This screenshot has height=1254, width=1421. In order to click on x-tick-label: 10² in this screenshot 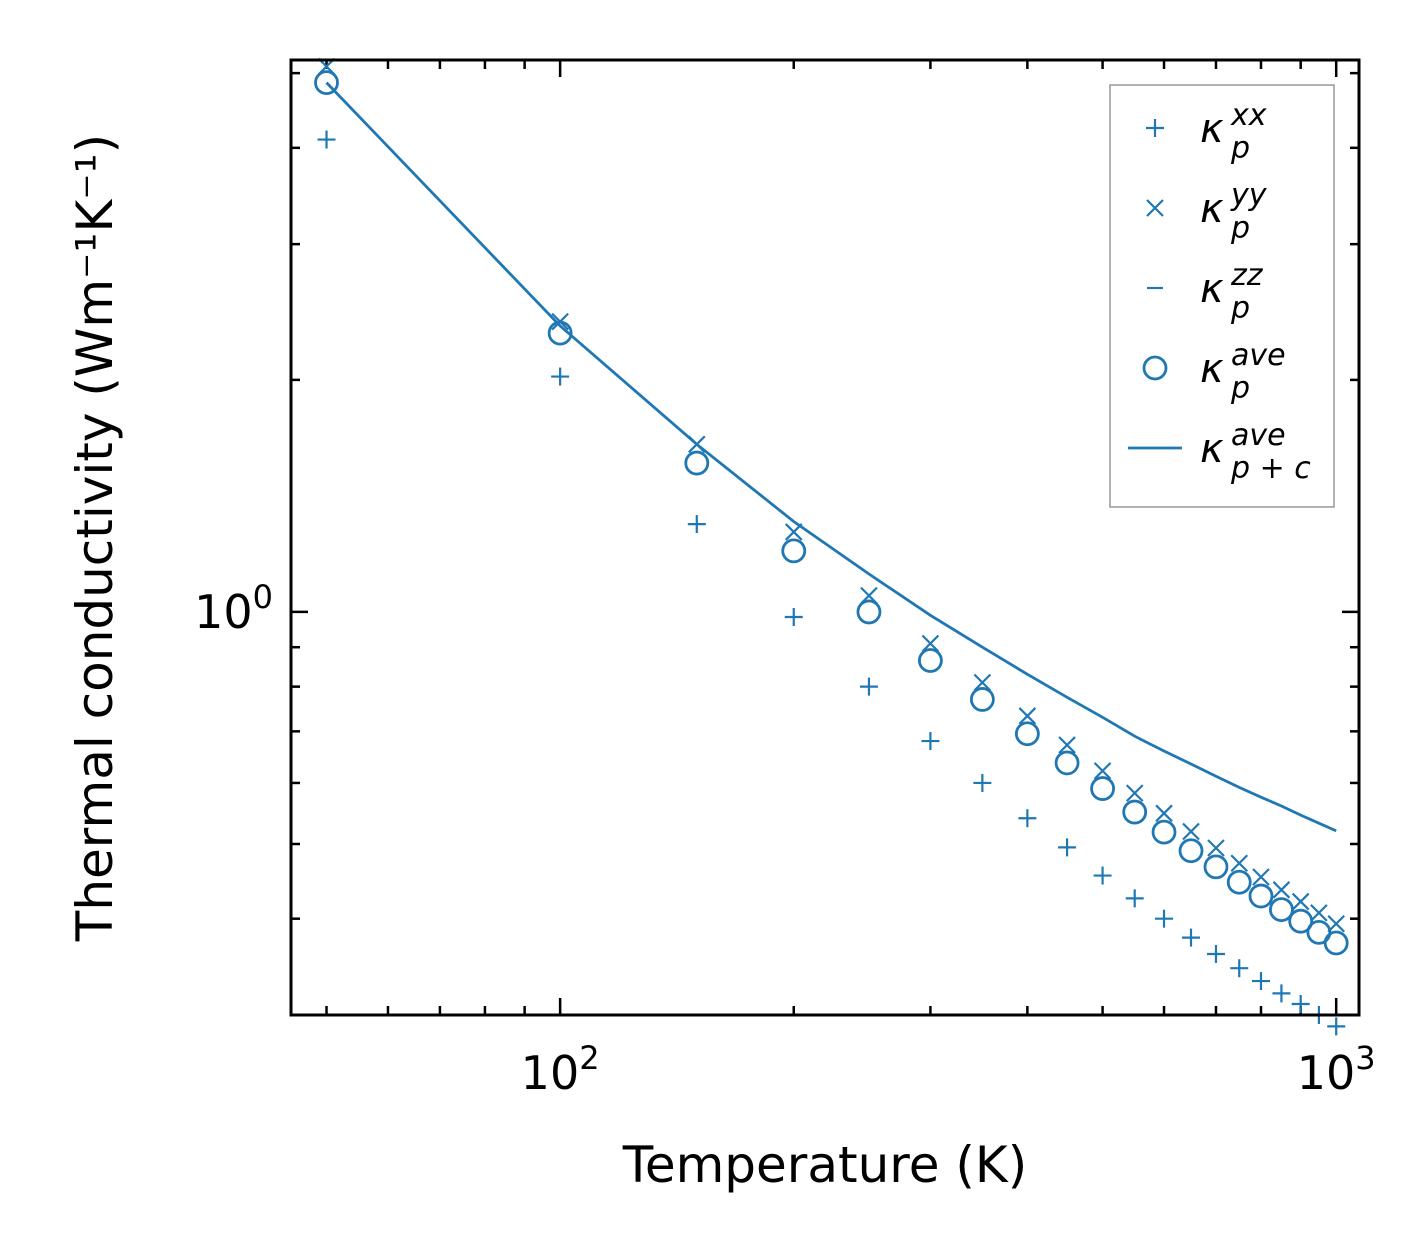, I will do `click(560, 1069)`.